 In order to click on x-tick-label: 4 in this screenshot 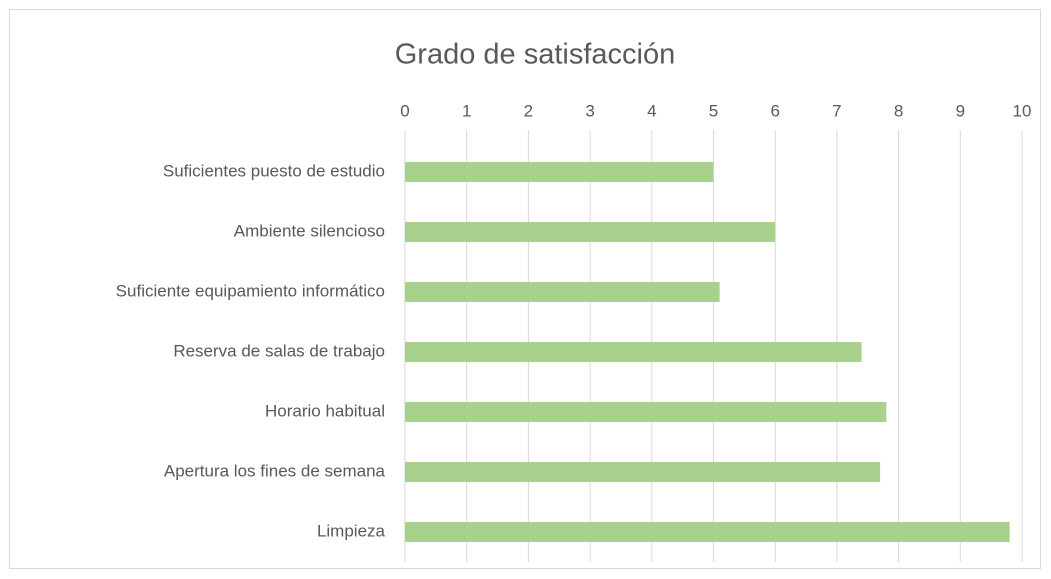, I will do `click(651, 110)`.